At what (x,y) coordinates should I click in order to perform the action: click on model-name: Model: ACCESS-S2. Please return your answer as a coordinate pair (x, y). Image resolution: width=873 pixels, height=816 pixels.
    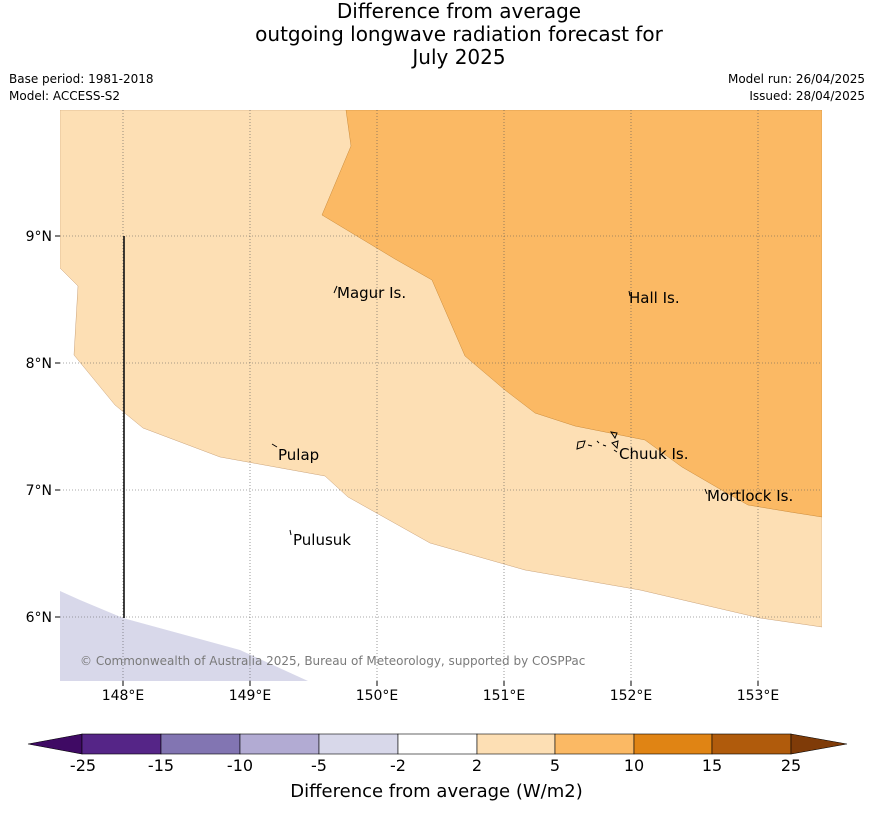
    Looking at the image, I should click on (65, 96).